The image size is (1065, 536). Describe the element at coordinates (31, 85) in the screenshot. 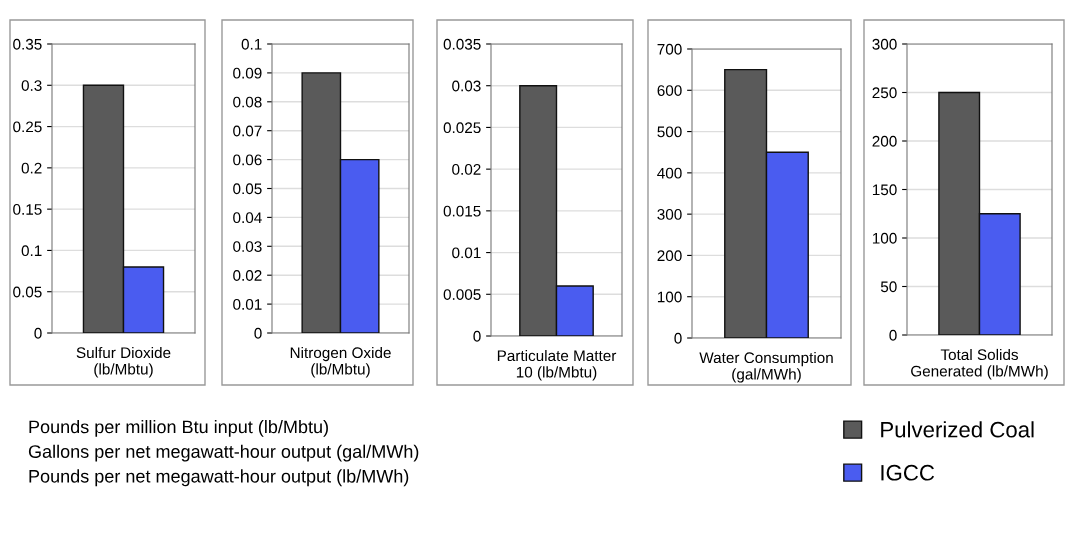

I see `y-tick-label: 0.3` at that location.